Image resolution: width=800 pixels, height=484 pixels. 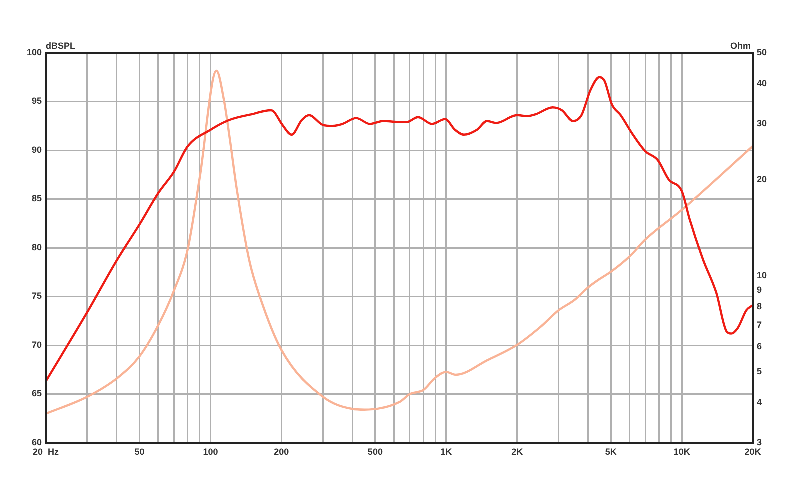 I want to click on y-tick-label: 5, so click(x=759, y=371).